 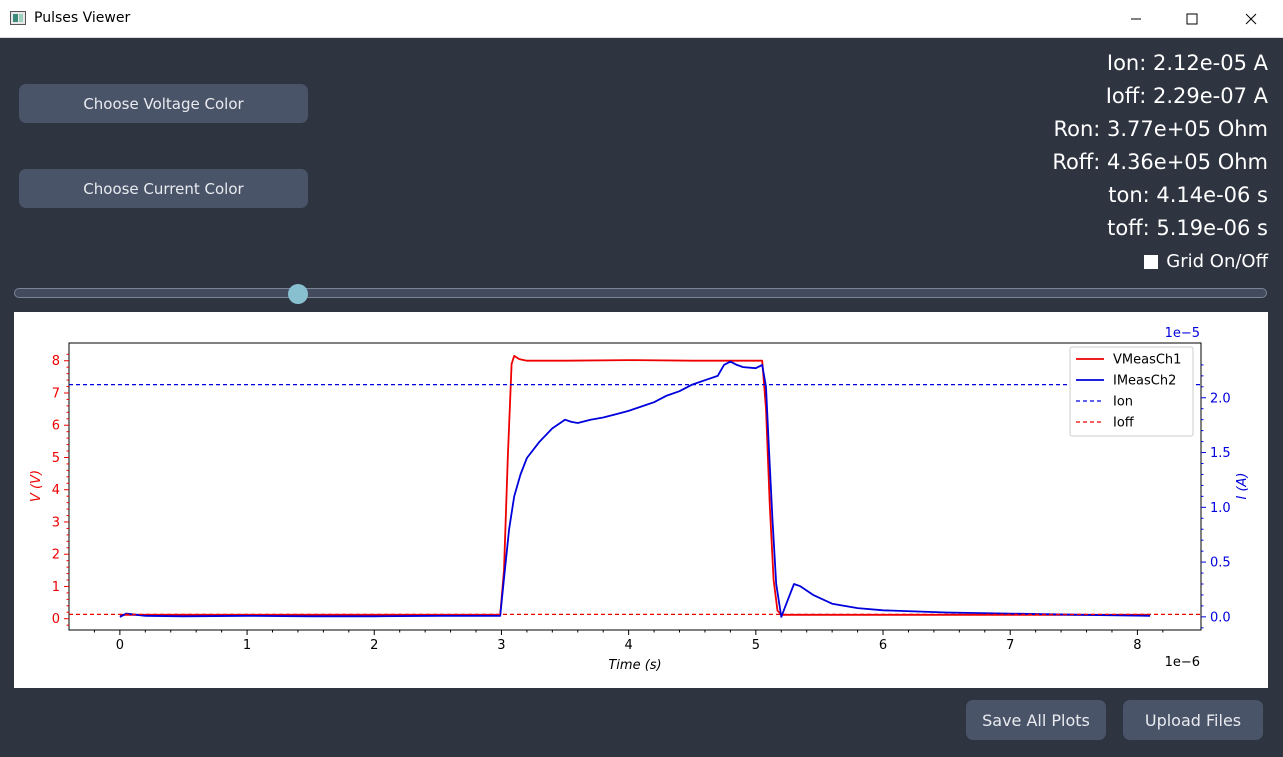 I want to click on x-tick-label: 0, so click(x=120, y=645).